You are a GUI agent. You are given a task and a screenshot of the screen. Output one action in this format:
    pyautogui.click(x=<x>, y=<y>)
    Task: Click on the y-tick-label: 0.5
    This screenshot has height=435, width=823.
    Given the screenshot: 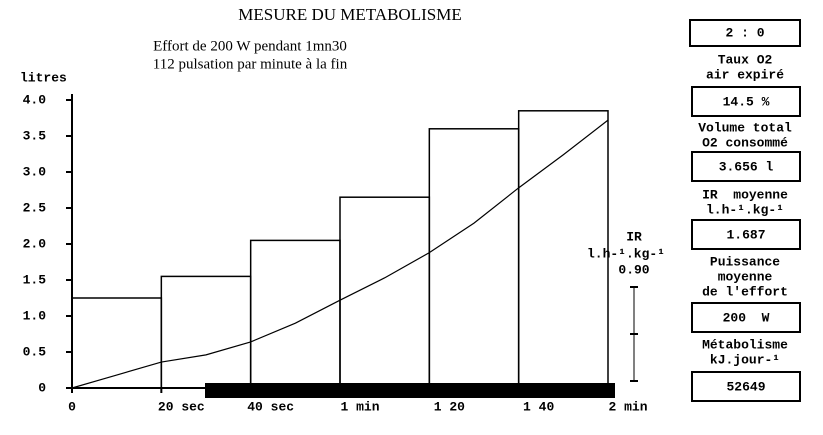 What is the action you would take?
    pyautogui.click(x=35, y=351)
    